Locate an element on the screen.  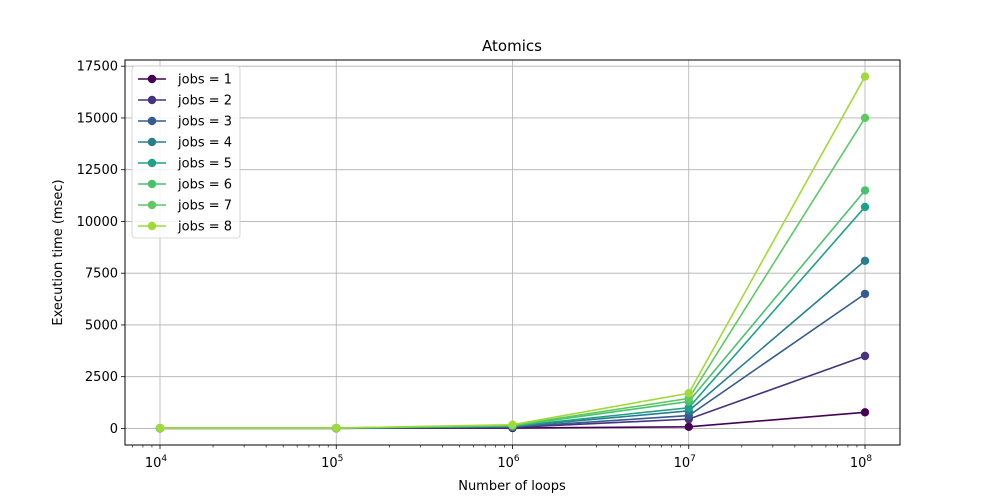
legend-item: jobs = 5 is located at coordinates (185, 164).